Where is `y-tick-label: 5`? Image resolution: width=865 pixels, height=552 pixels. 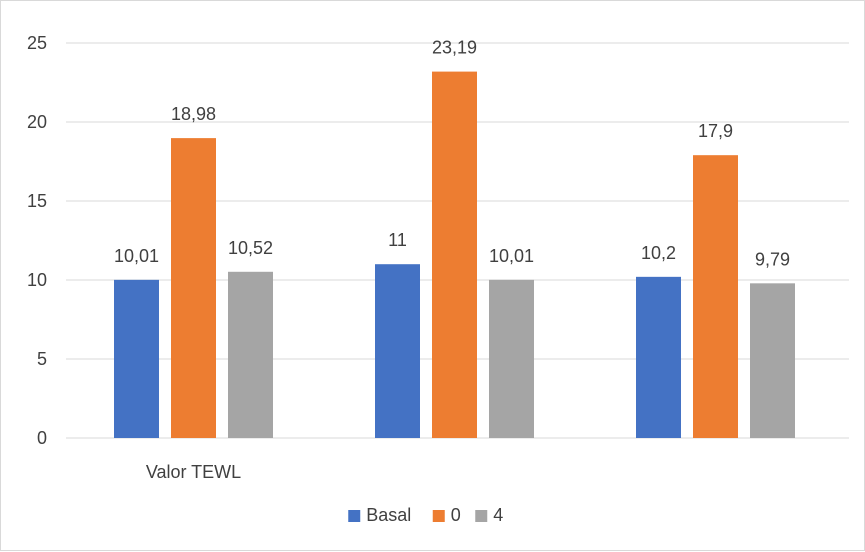
y-tick-label: 5 is located at coordinates (42, 359).